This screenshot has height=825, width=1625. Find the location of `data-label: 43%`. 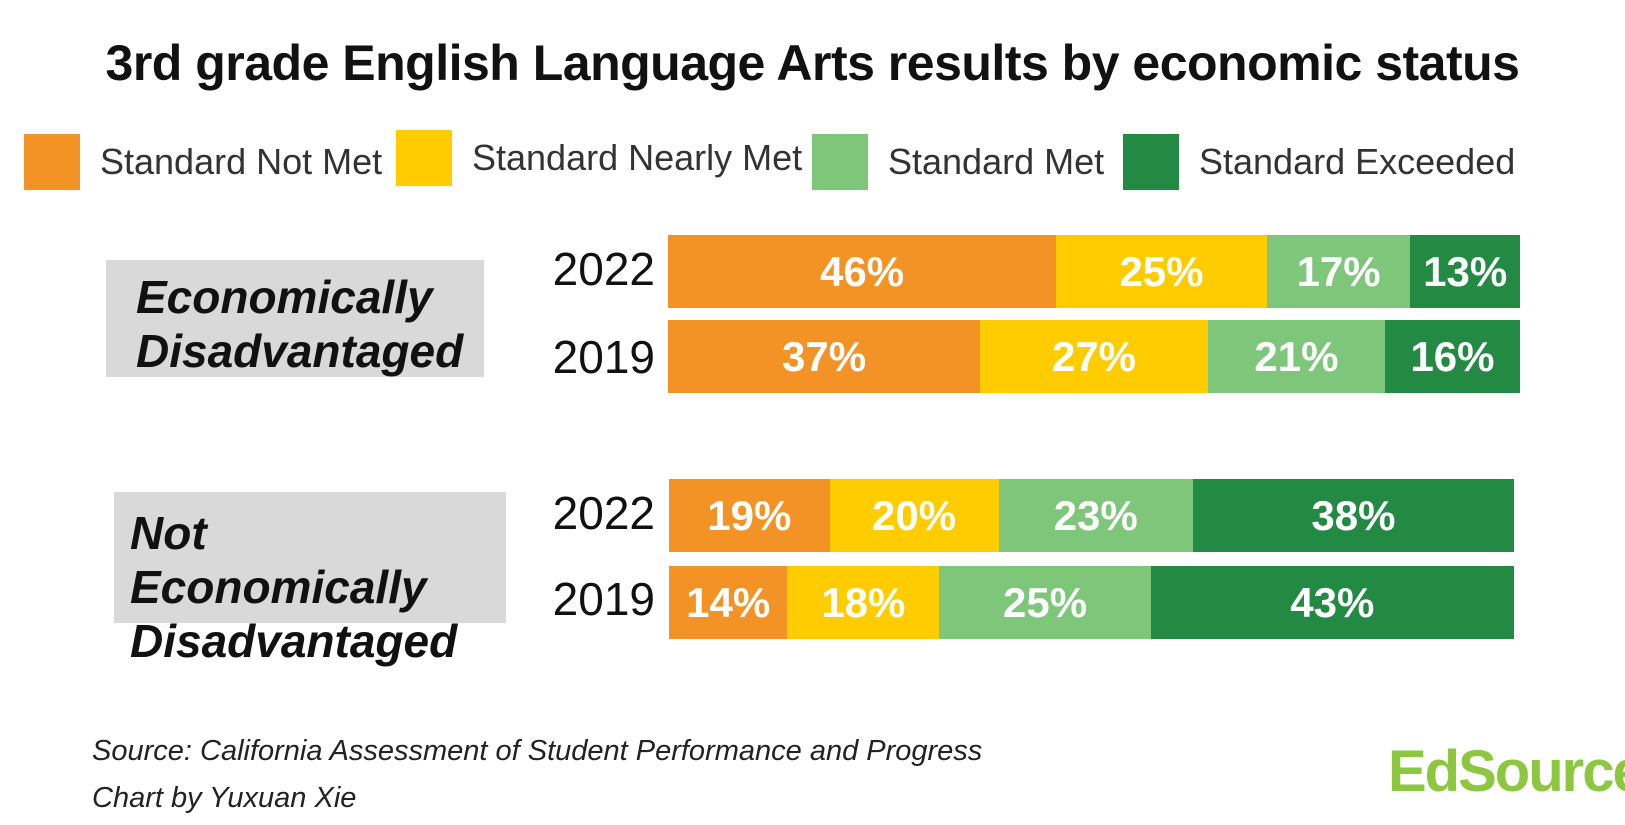

data-label: 43% is located at coordinates (1332, 602).